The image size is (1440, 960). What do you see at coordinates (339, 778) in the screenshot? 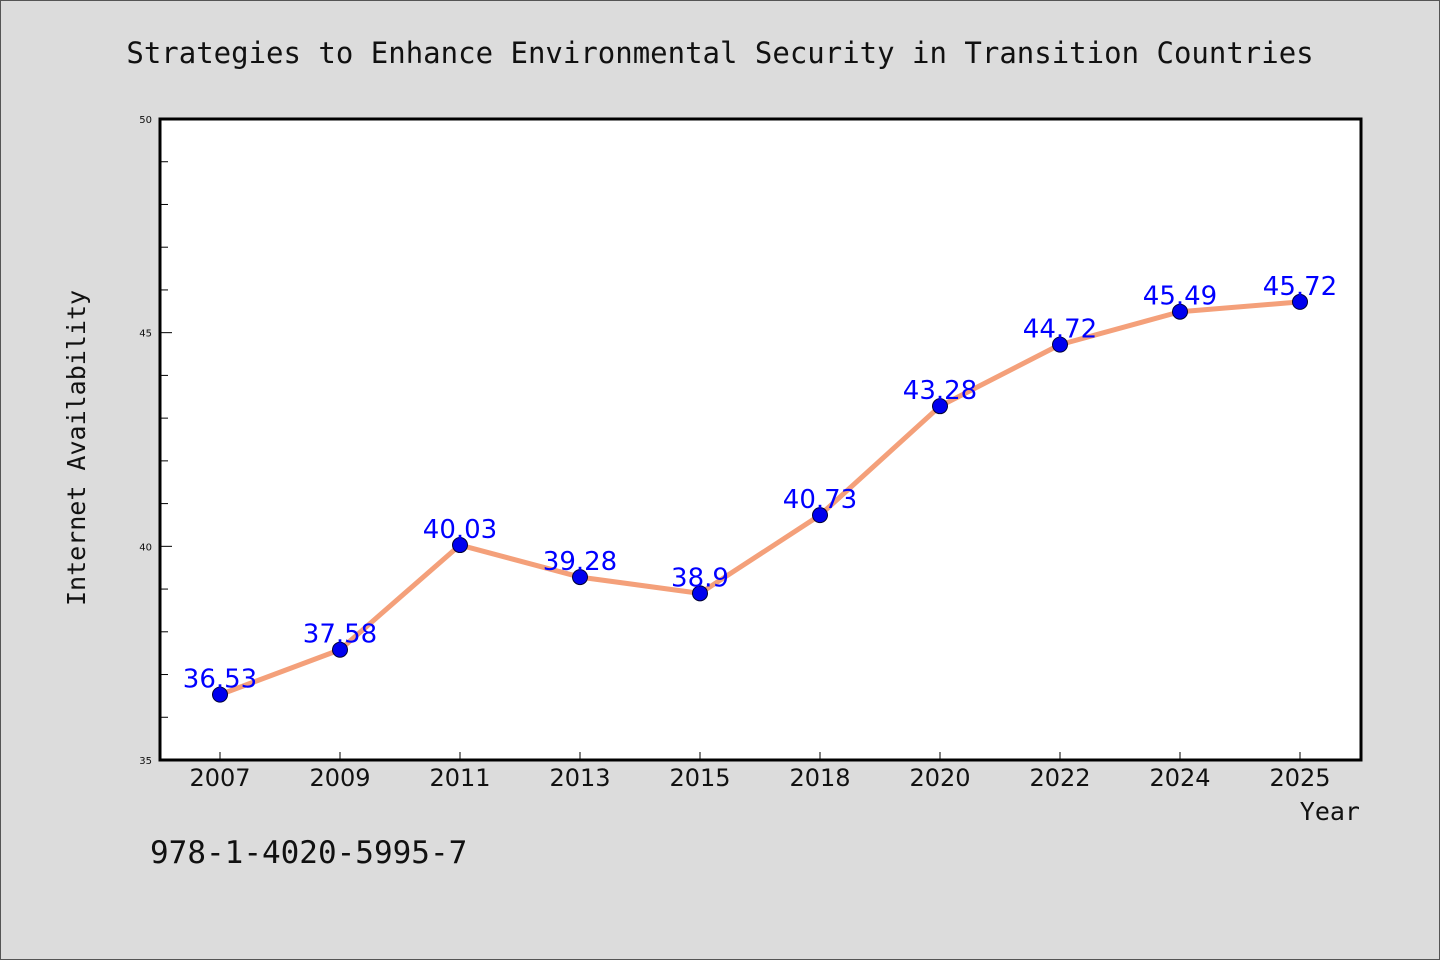
I see `x-tick-label: 2009` at bounding box center [339, 778].